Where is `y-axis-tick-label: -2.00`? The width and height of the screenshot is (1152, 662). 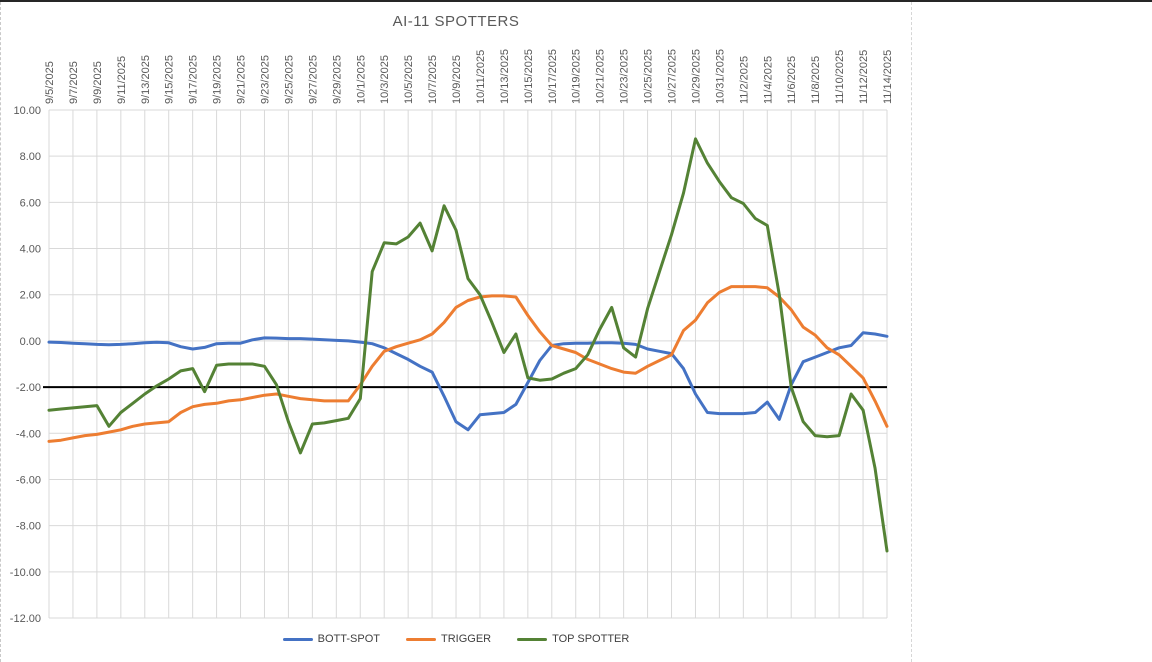 y-axis-tick-label: -2.00 is located at coordinates (28, 388).